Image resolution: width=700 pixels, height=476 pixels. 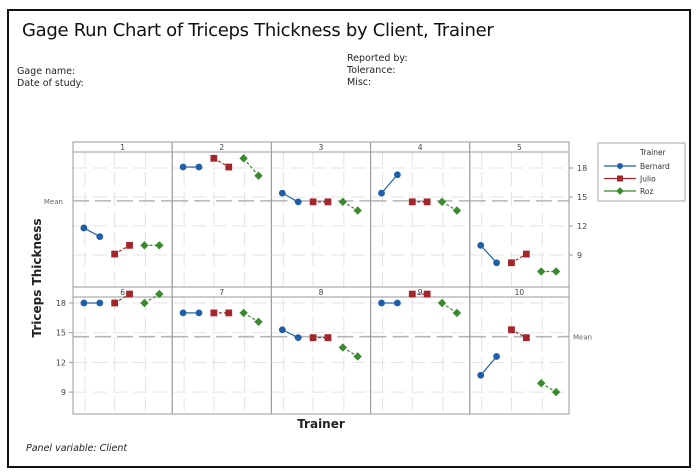 What do you see at coordinates (620, 166) in the screenshot?
I see `legend-marker-bernard` at bounding box center [620, 166].